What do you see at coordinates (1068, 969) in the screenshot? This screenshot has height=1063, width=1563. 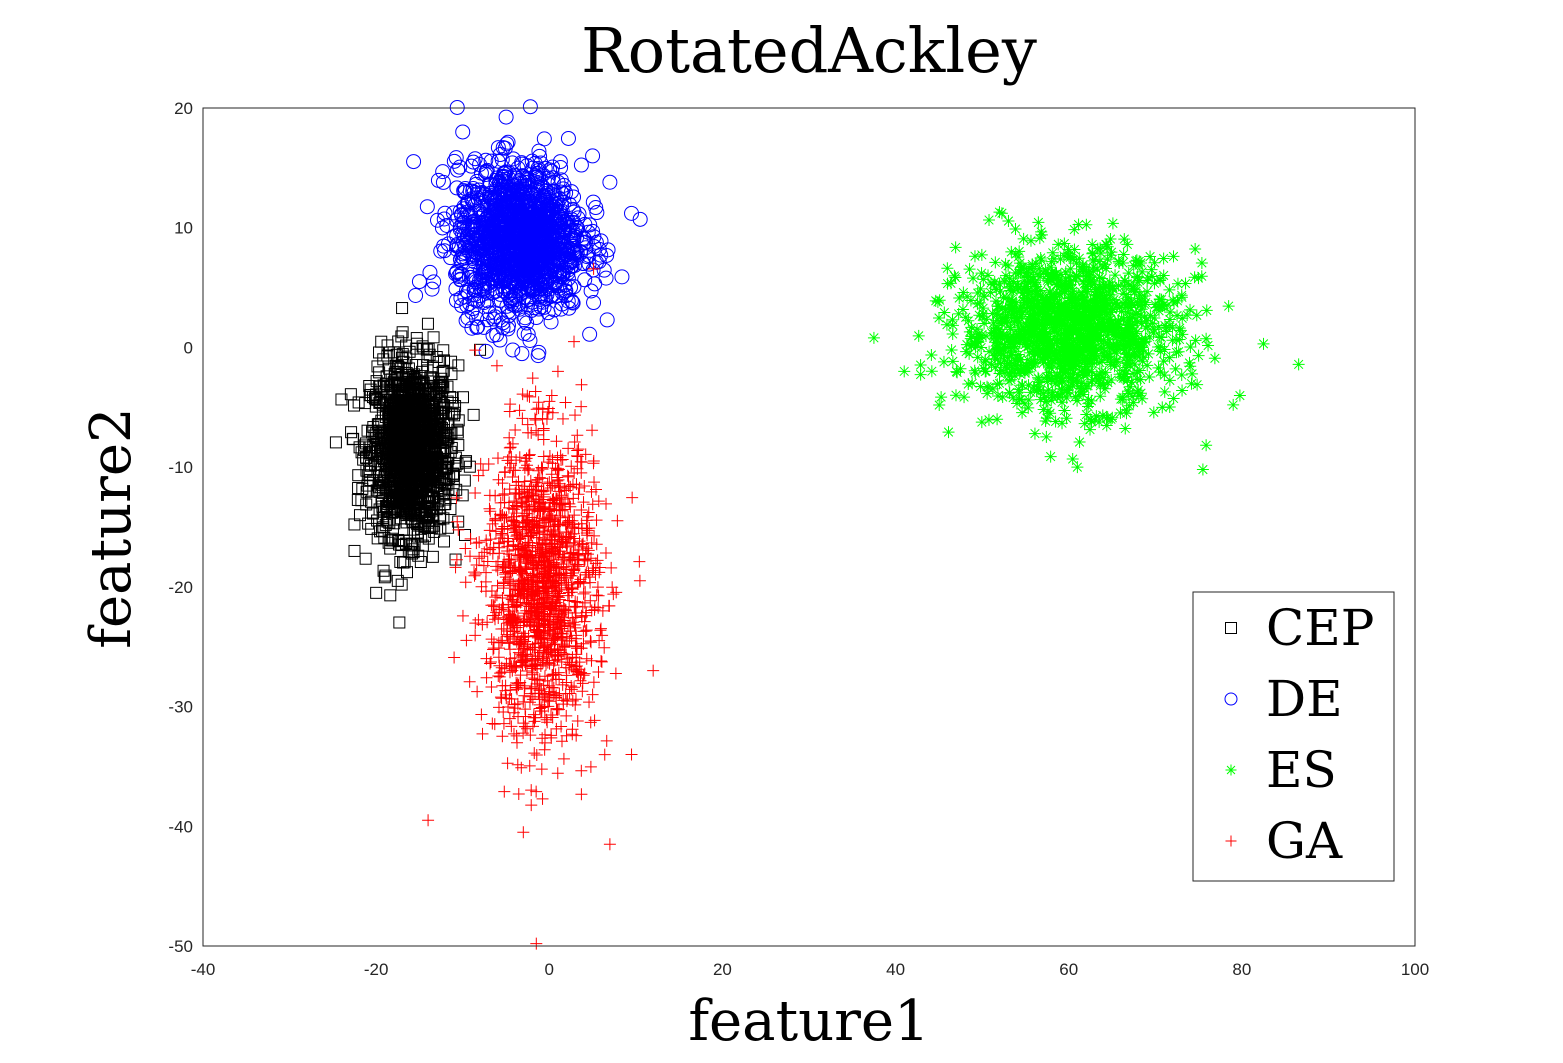 I see `x-tick-label: 60` at bounding box center [1068, 969].